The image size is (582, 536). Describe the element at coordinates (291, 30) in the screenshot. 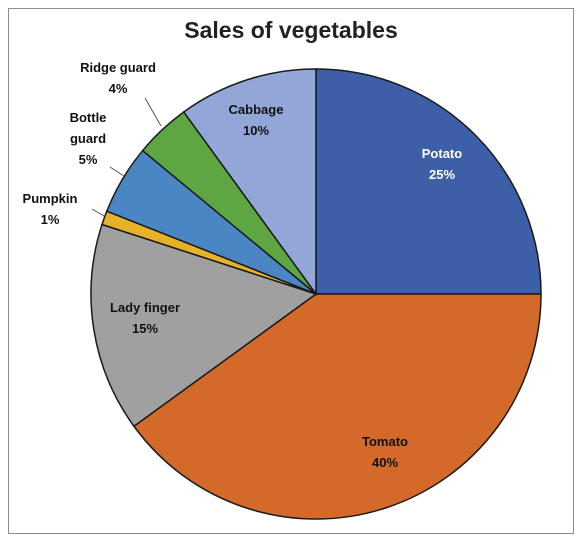

I see `chart-title: Sales of vegetables` at that location.